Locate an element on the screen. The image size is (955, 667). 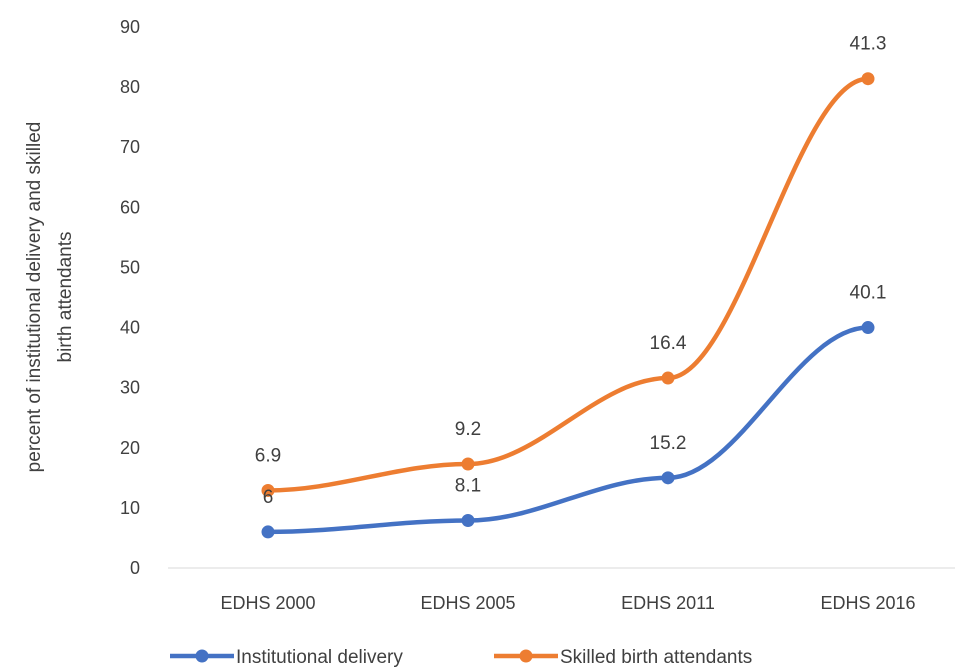
legend-item: Institutional delivery is located at coordinates (286, 657).